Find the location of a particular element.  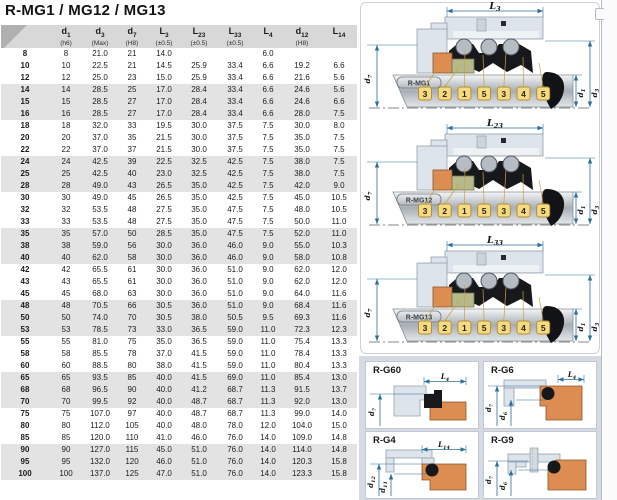

svg-text: L4 is located at coordinates (572, 375).